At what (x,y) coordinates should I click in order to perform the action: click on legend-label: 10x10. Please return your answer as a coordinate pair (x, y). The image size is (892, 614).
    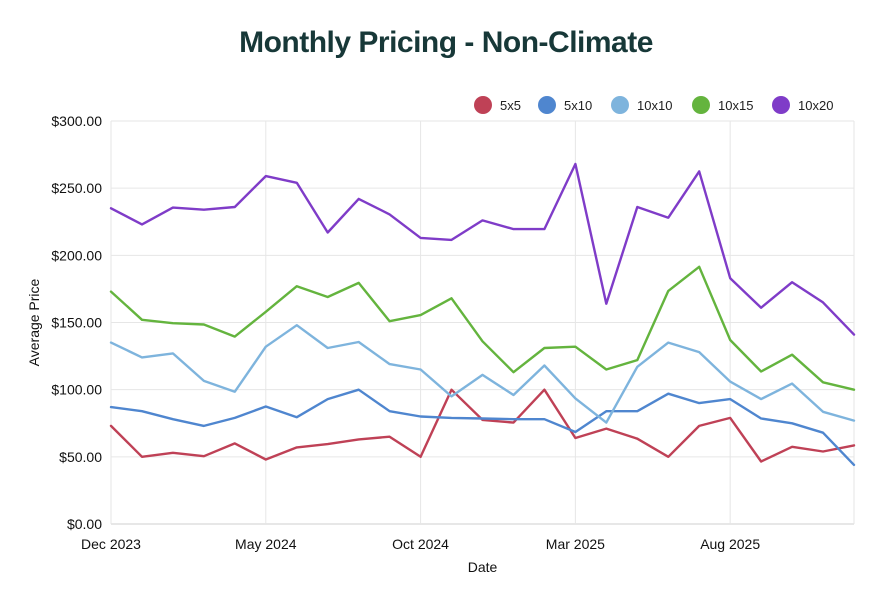
    Looking at the image, I should click on (654, 105).